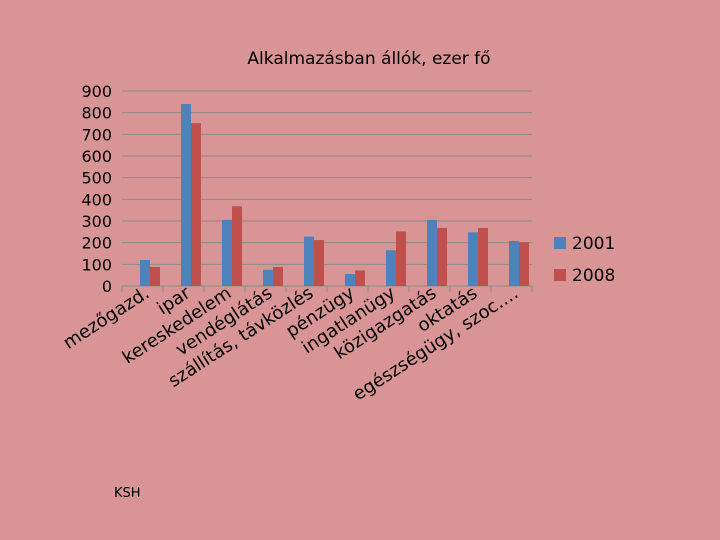 The image size is (720, 540). Describe the element at coordinates (96, 156) in the screenshot. I see `y-tick-label: 600` at that location.